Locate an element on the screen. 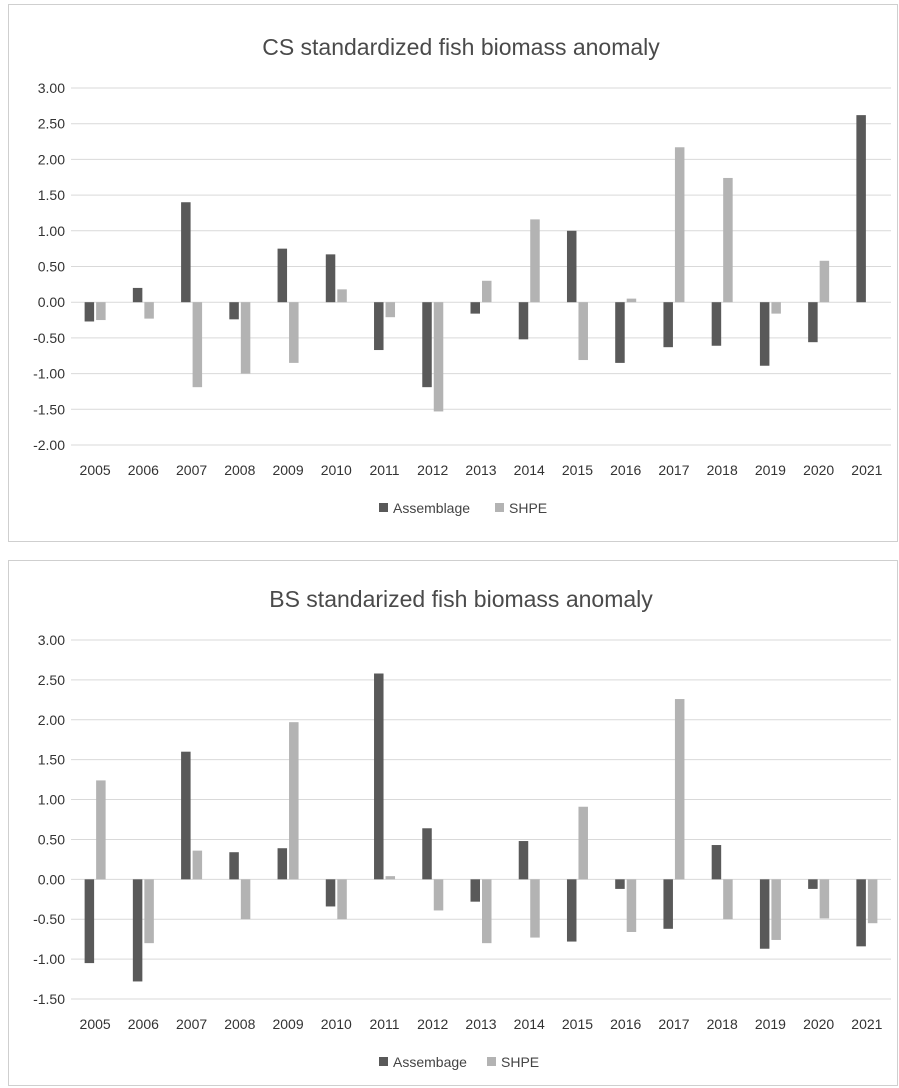 The height and width of the screenshot is (1088, 899). bar-assembage-2014 is located at coordinates (523, 860).